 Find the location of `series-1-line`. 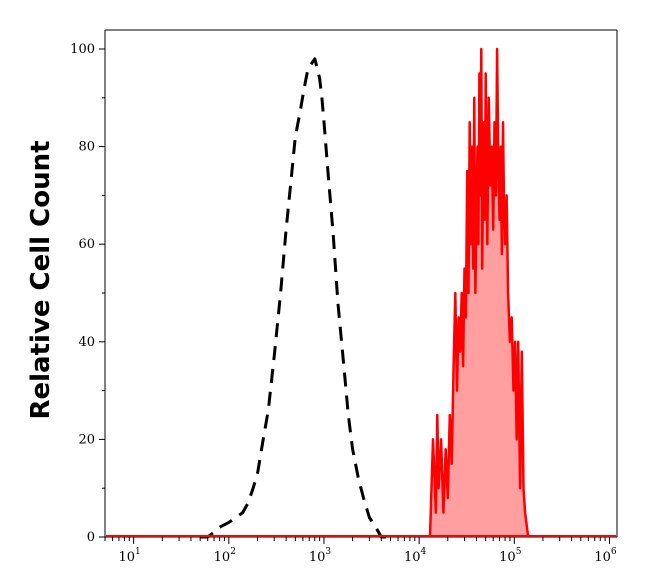

series-1-line is located at coordinates (479, 292).